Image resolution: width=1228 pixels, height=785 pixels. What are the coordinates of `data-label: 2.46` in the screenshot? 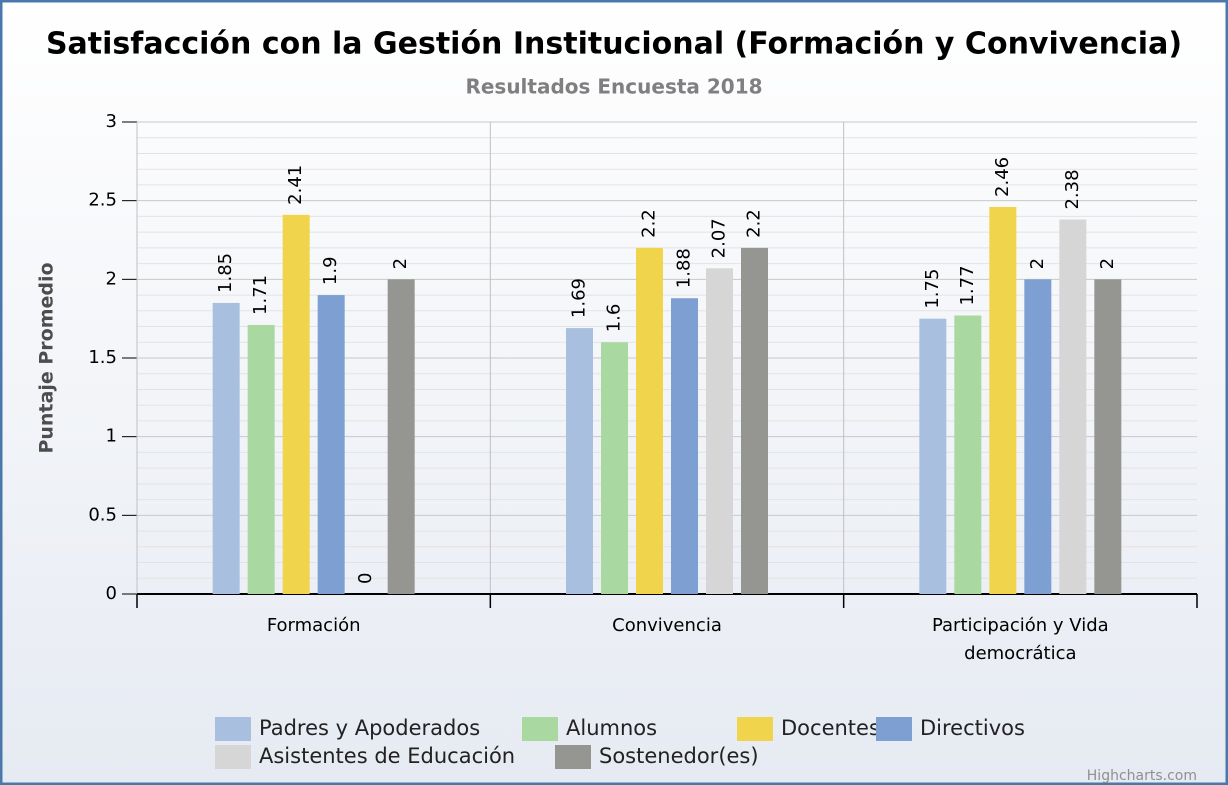 It's located at (1002, 177).